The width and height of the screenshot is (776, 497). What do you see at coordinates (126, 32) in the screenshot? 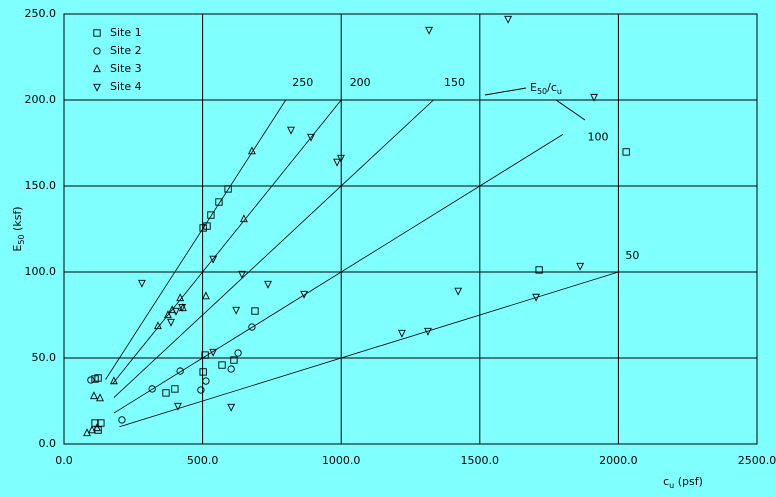
I see `legend-label: Site 1` at bounding box center [126, 32].